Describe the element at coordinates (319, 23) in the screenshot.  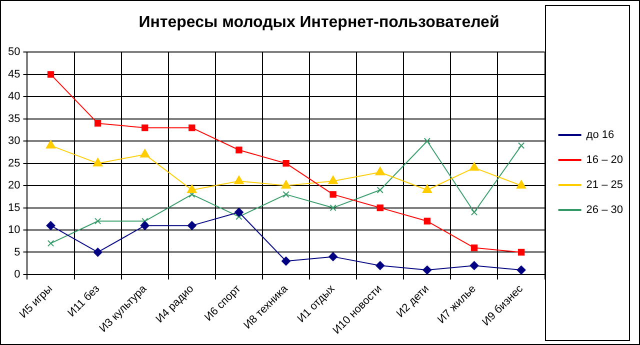
I see `chart-title: Интересы молодых Интернет-пользователей` at that location.